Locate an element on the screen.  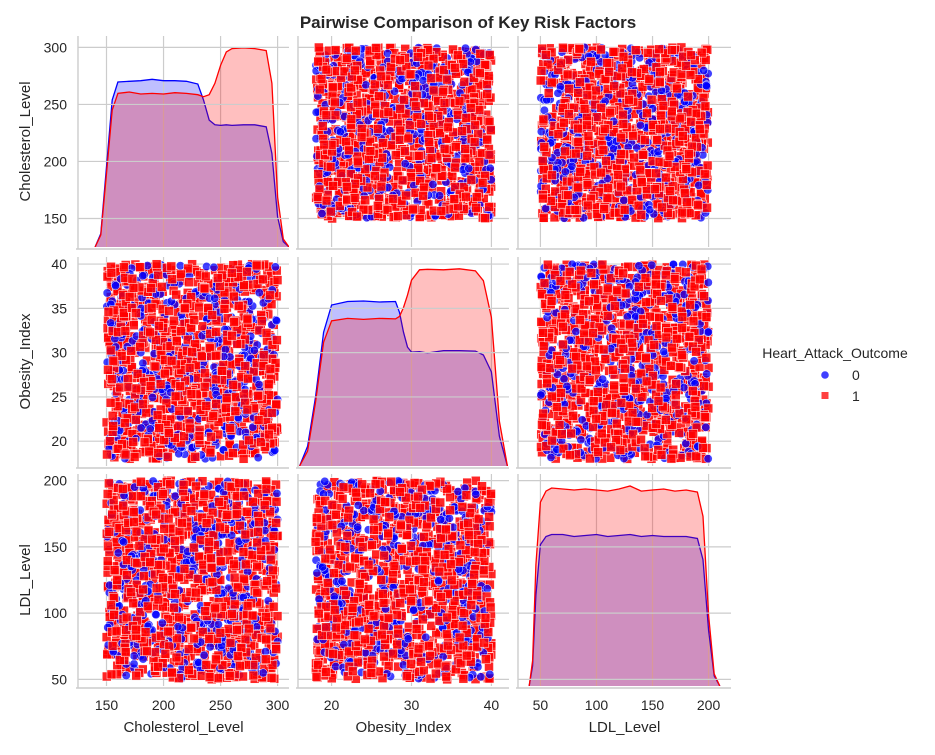
y-tick-label: 300 is located at coordinates (56, 47).